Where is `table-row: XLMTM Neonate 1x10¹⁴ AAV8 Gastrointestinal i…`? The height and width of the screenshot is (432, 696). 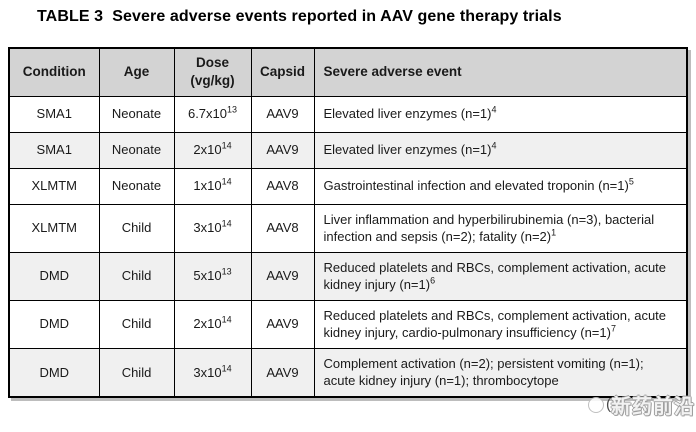
table-row: XLMTM Neonate 1x10¹⁴ AAV8 Gastrointestinal i… is located at coordinates (348, 186).